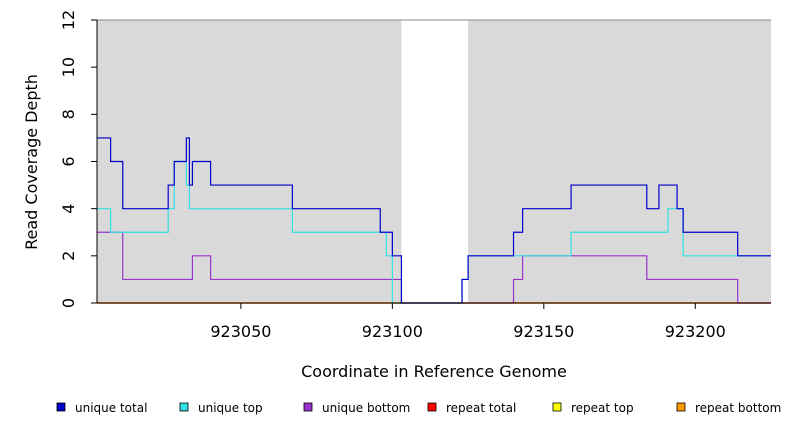 This screenshot has width=792, height=432. Describe the element at coordinates (240, 331) in the screenshot. I see `x-tick-label: 923050` at that location.